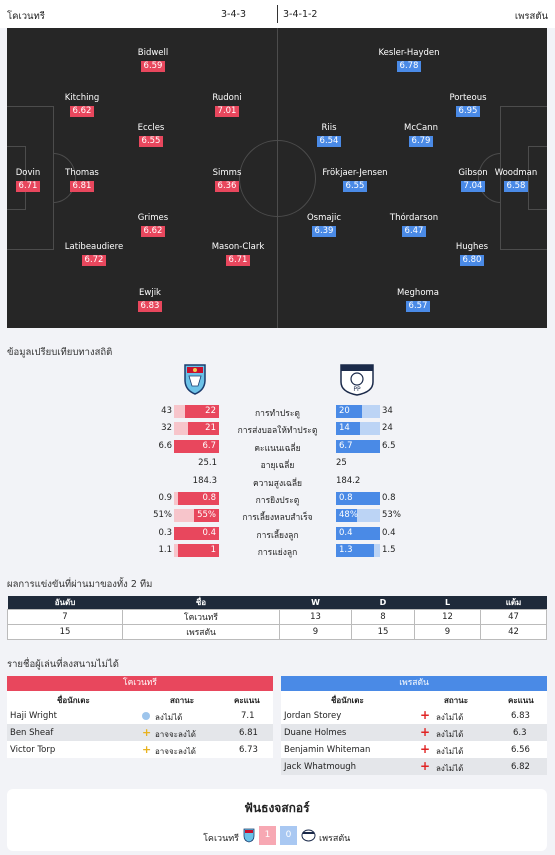 The image size is (555, 855). I want to click on injuries-title: รายชื่อผู้เล่นที่ลงสนามไม่ได้, so click(63, 664).